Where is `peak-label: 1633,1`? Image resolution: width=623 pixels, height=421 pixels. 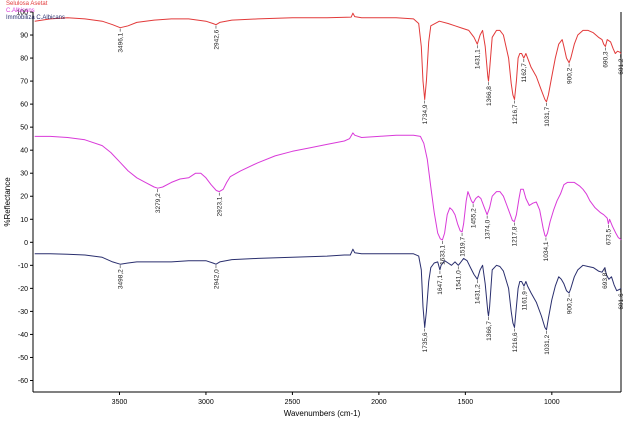
peak-label: 1633,1 is located at coordinates (443, 255).